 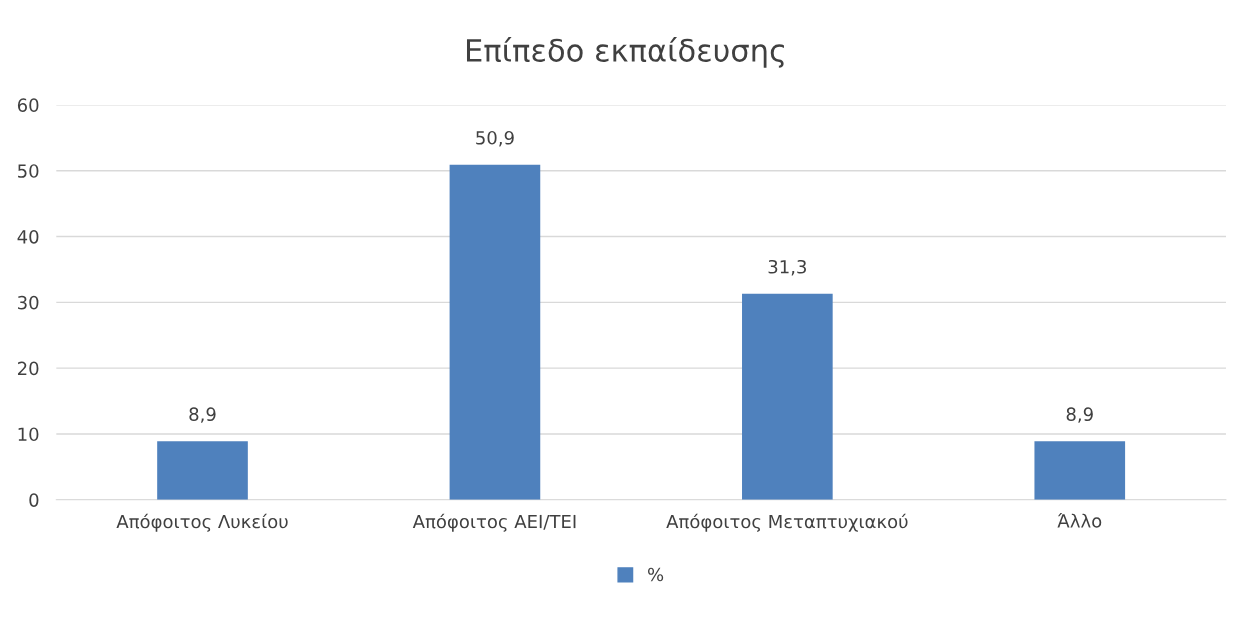 What do you see at coordinates (656, 574) in the screenshot?
I see `legend-label: %` at bounding box center [656, 574].